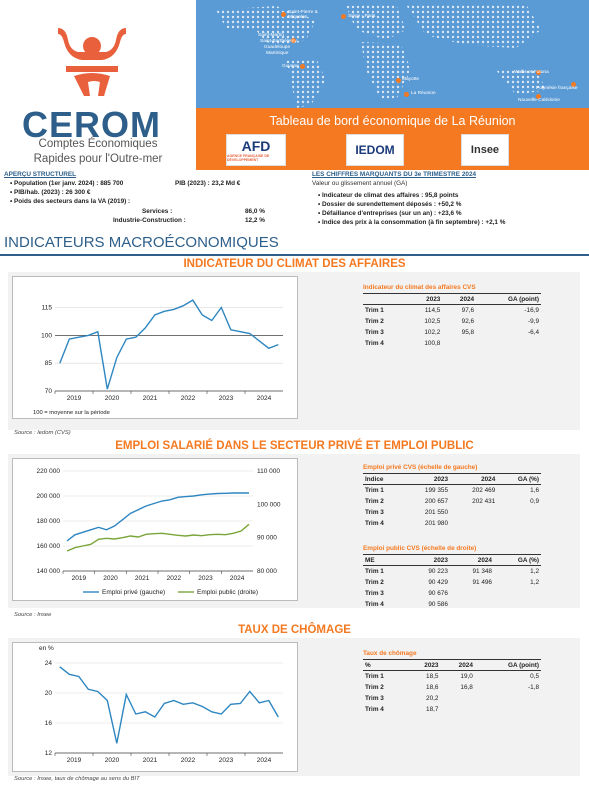 This screenshot has height=788, width=589. What do you see at coordinates (290, 66) in the screenshot?
I see `map-label-guyane: Guyane` at bounding box center [290, 66].